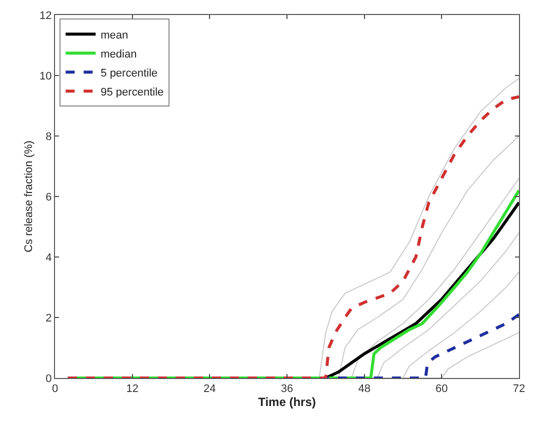  Describe the element at coordinates (49, 136) in the screenshot. I see `y-tick-label: 8` at that location.